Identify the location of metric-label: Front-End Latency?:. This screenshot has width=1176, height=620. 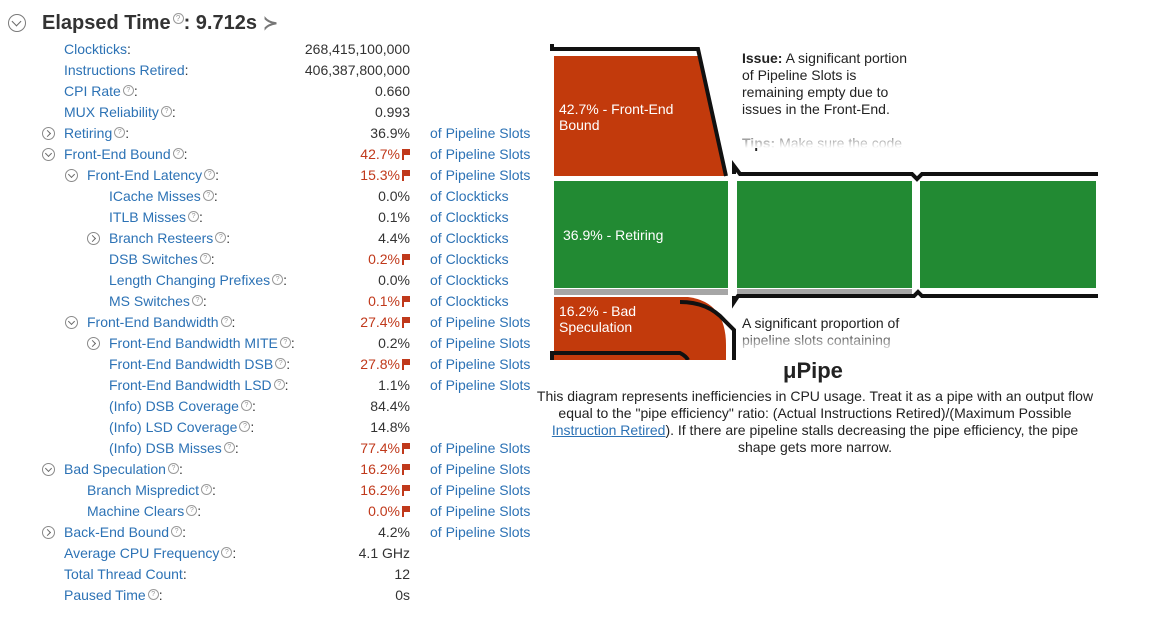
(153, 175).